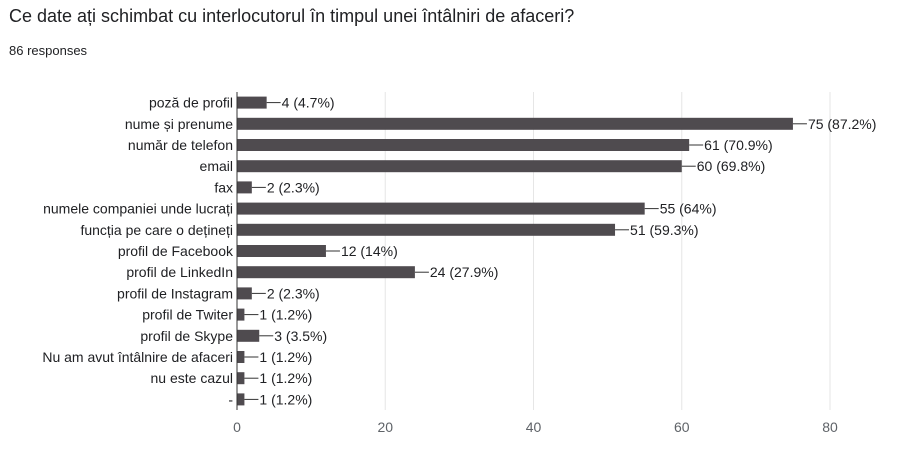 The width and height of the screenshot is (899, 451). What do you see at coordinates (308, 103) in the screenshot?
I see `value-label: 4 (4.7%)` at bounding box center [308, 103].